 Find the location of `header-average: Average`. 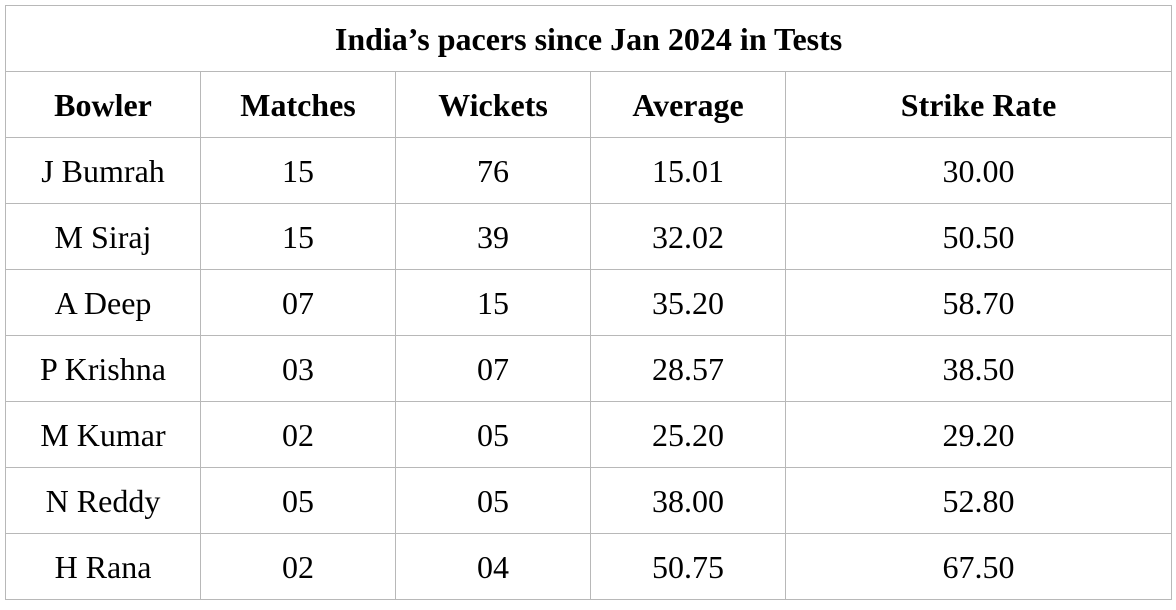

header-average: Average is located at coordinates (688, 104).